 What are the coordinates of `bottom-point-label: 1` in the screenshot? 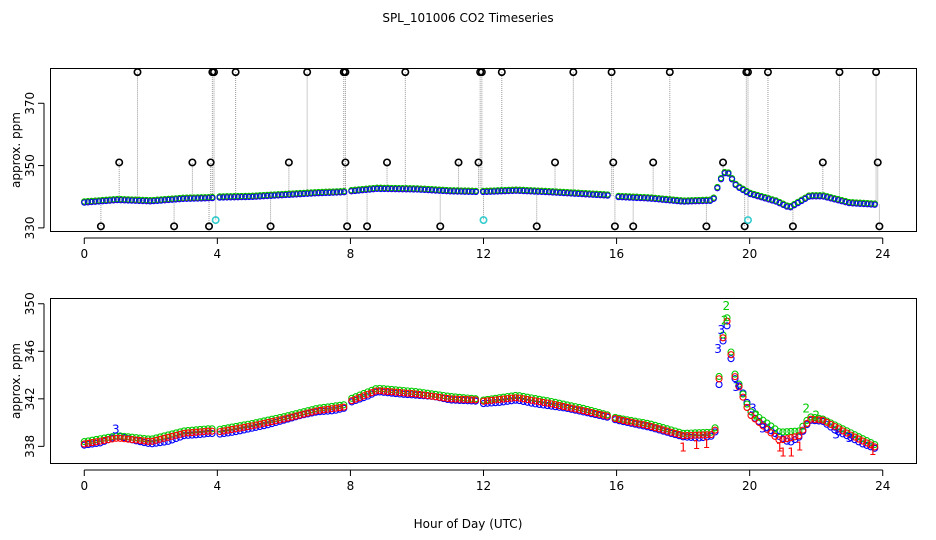 It's located at (783, 452).